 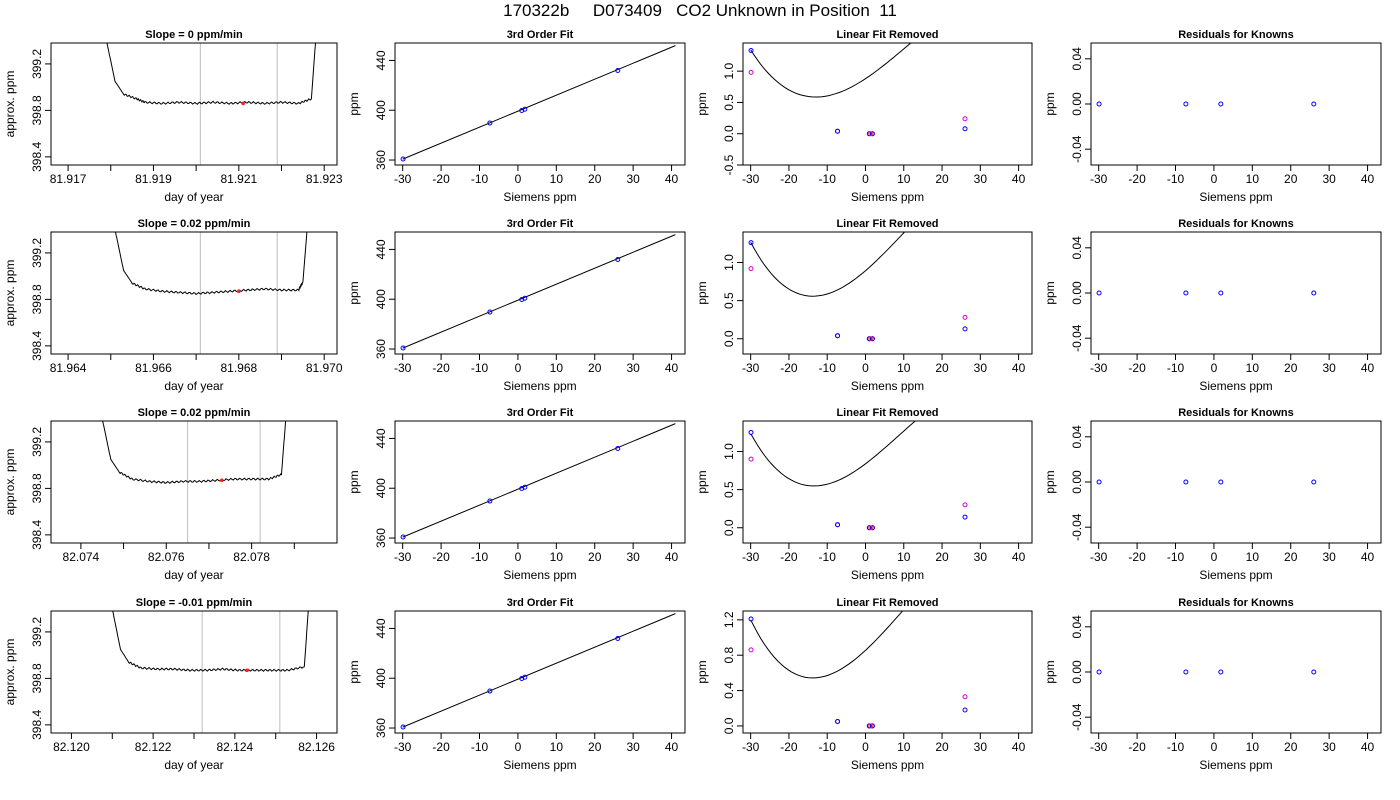 What do you see at coordinates (194, 603) in the screenshot?
I see `panel-title: Slope = -0.01 ppm/min` at bounding box center [194, 603].